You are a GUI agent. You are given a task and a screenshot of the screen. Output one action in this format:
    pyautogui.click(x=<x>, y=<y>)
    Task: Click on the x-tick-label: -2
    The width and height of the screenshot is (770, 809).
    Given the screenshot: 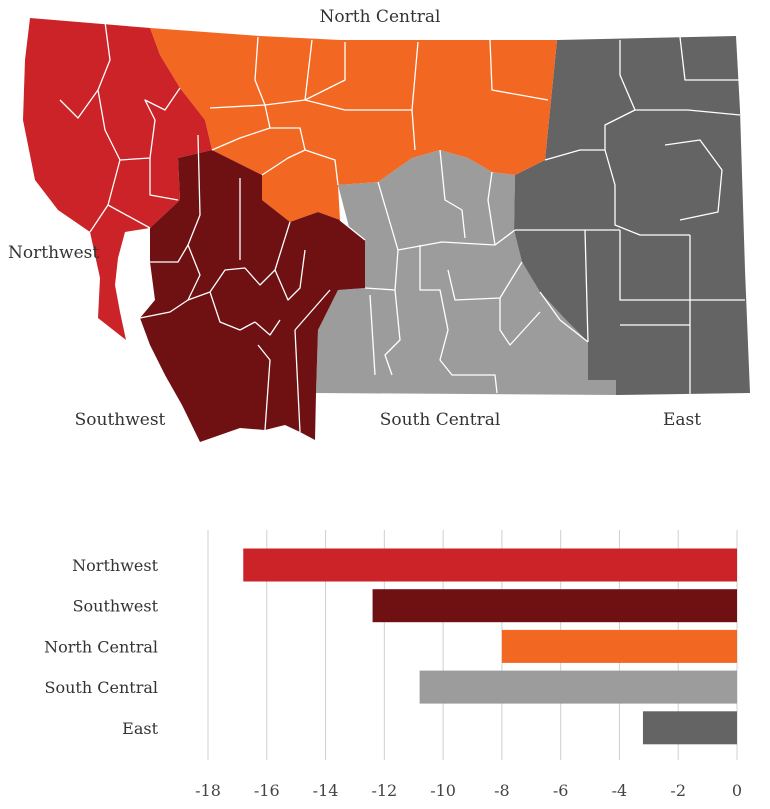 What is the action you would take?
    pyautogui.click(x=678, y=790)
    